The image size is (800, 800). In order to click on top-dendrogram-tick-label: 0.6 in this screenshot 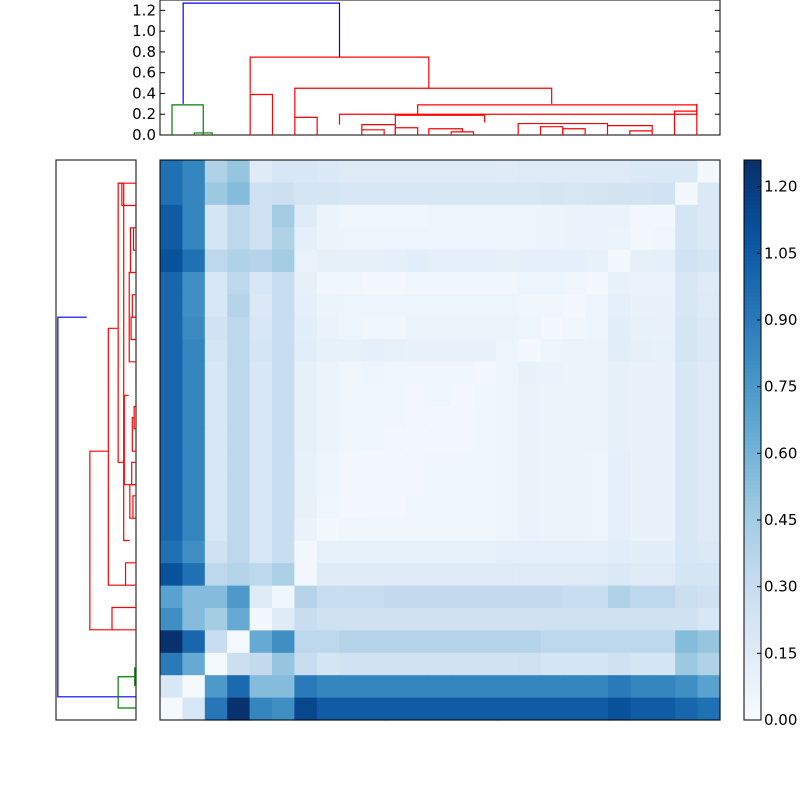, I will do `click(144, 73)`.